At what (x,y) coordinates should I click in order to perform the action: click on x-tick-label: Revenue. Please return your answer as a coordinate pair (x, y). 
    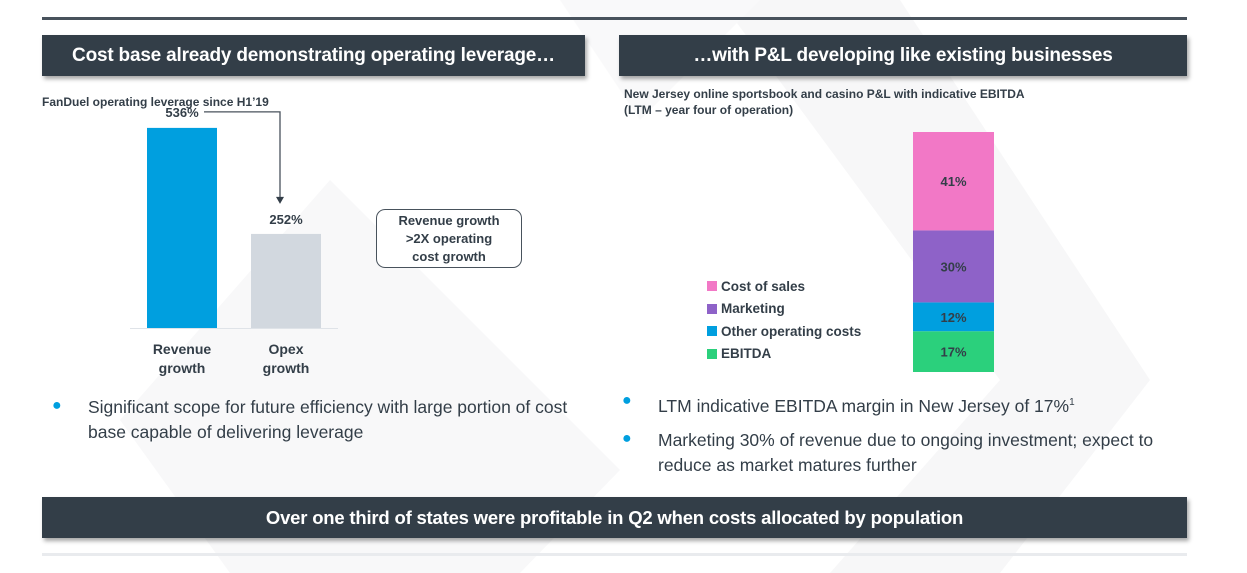
    Looking at the image, I should click on (182, 349).